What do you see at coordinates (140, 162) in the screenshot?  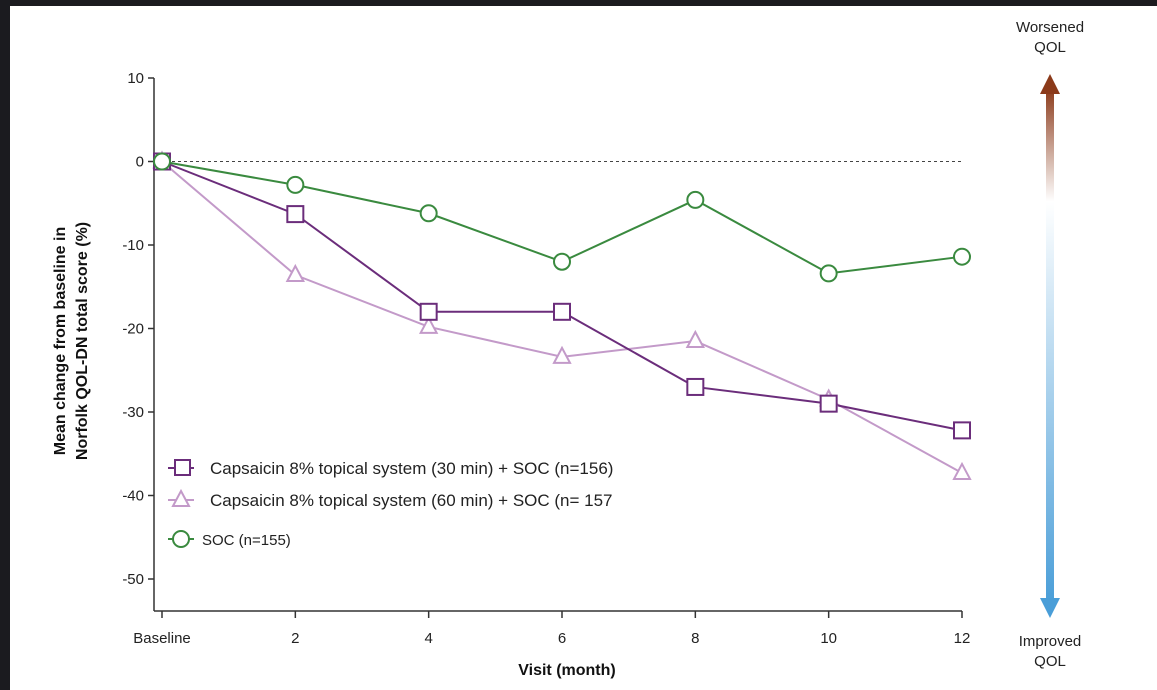 I see `y-tick-label: 0` at bounding box center [140, 162].